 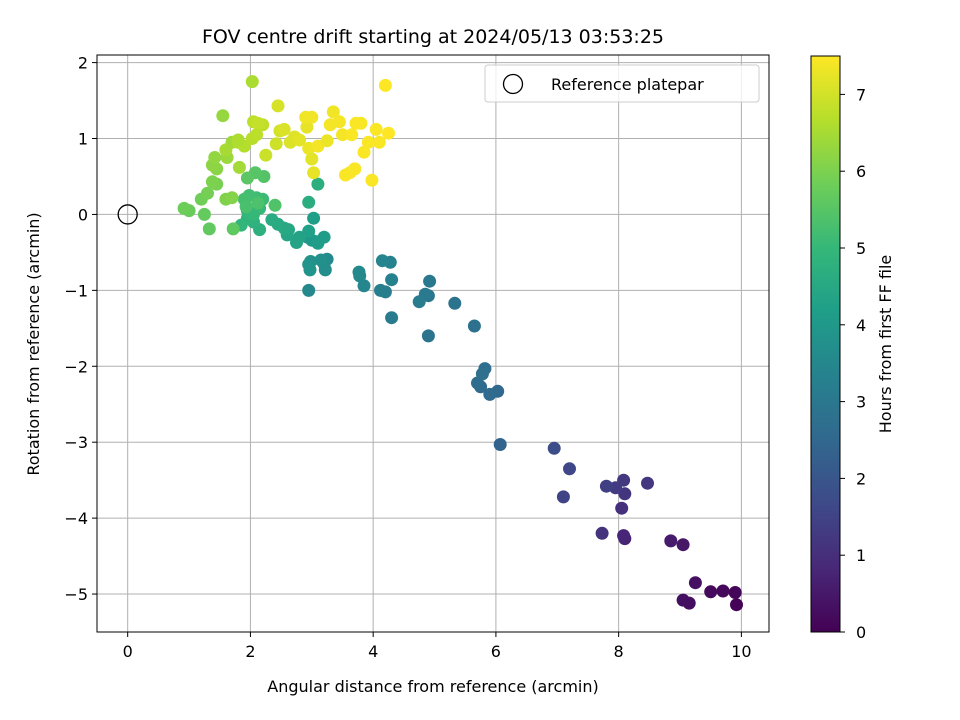 What do you see at coordinates (861, 248) in the screenshot?
I see `colorbar-tick-label: 5` at bounding box center [861, 248].